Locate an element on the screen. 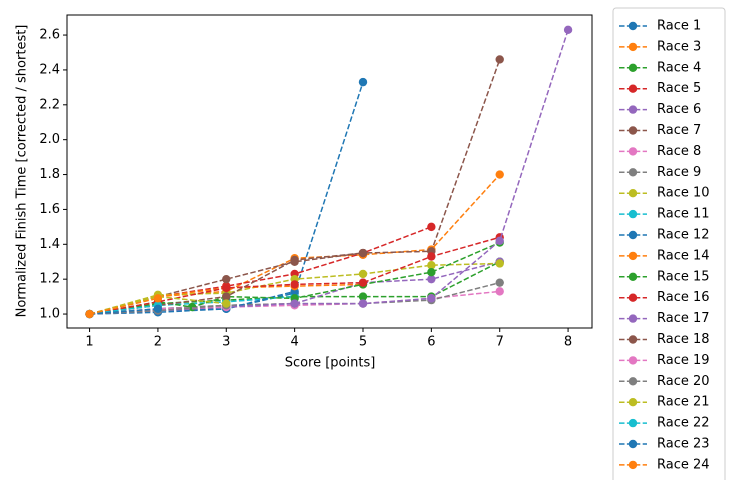  legend-label: Race 24 is located at coordinates (683, 464).